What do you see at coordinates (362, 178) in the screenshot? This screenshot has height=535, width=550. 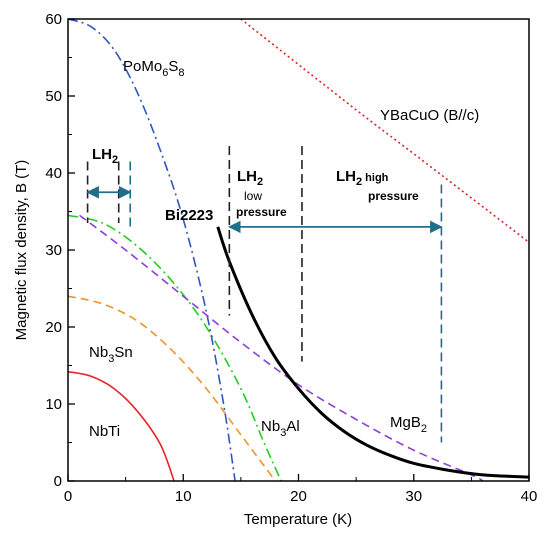 I see `label-lh2-high: LH2 high` at bounding box center [362, 178].